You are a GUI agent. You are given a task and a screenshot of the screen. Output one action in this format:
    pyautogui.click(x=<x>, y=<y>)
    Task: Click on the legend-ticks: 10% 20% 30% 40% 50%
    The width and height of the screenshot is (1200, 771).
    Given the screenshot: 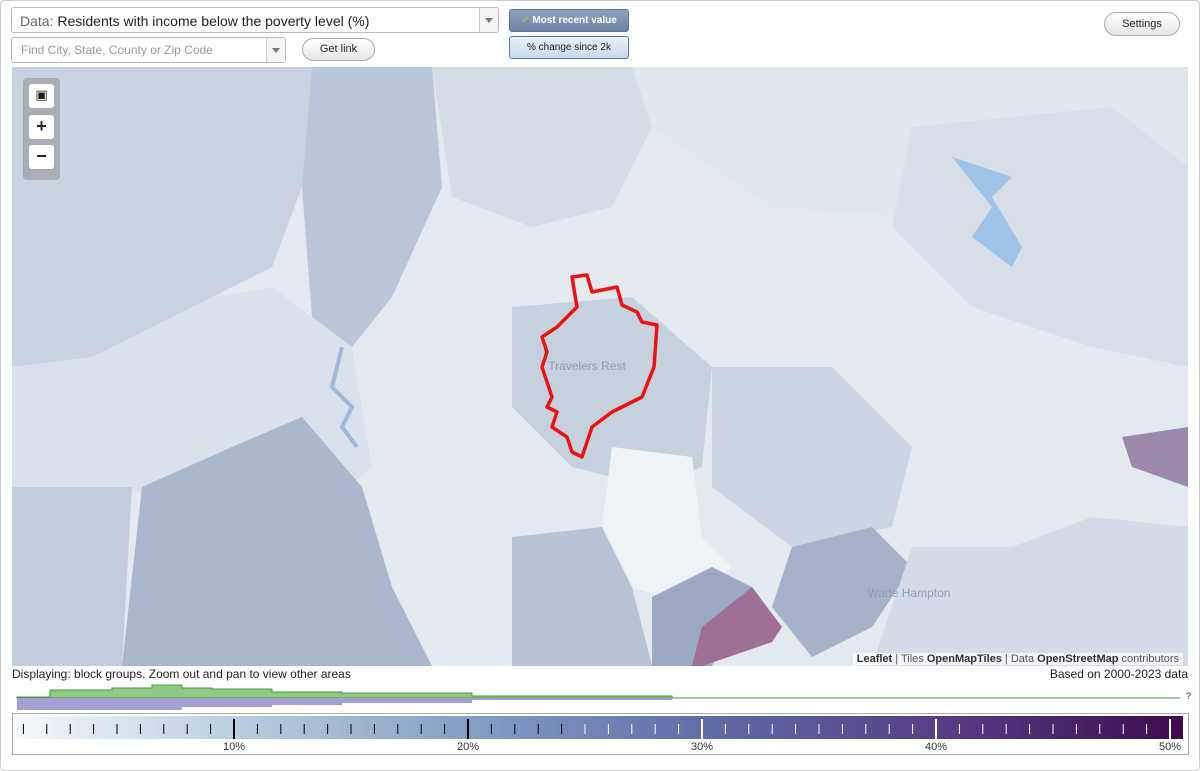 What is the action you would take?
    pyautogui.click(x=601, y=736)
    